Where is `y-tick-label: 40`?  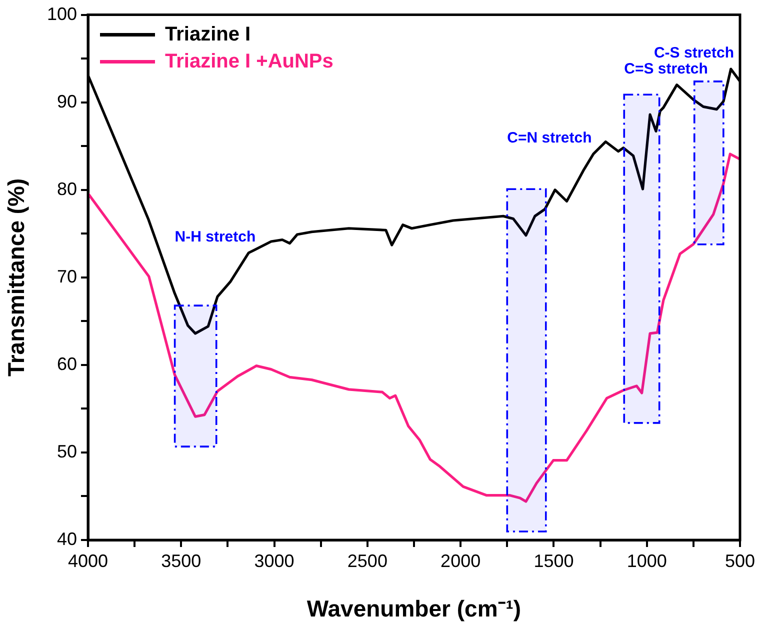 y-tick-label: 40 is located at coordinates (66, 538).